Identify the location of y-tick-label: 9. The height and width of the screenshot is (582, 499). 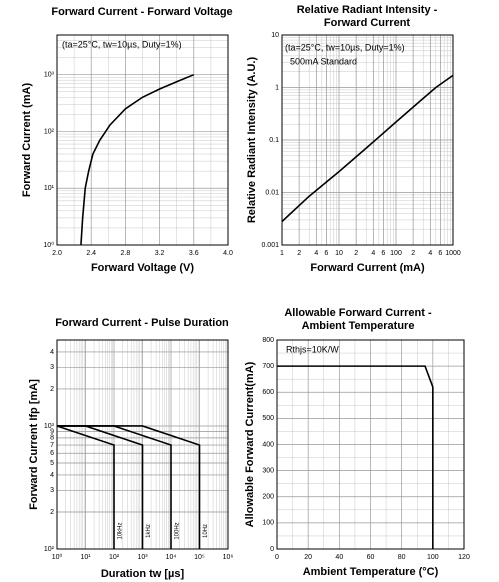
(52, 431).